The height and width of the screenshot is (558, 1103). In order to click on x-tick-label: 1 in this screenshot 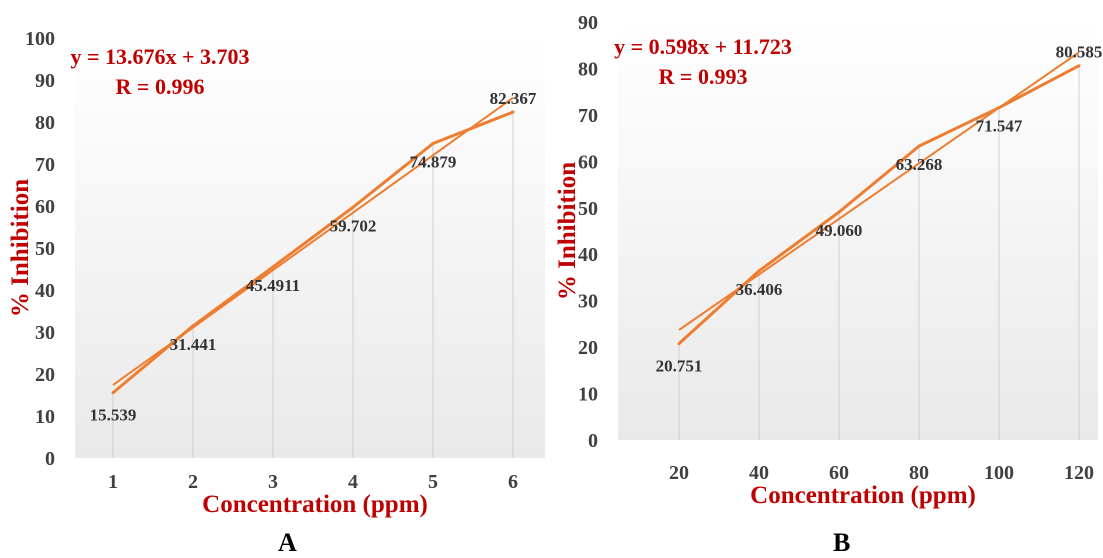, I will do `click(113, 482)`.